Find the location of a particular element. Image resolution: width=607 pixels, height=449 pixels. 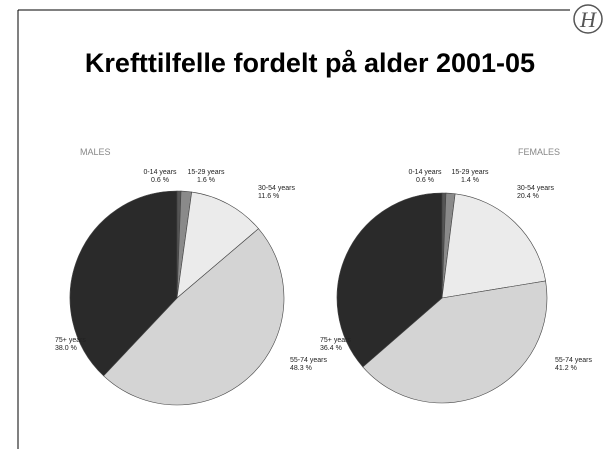

slice-value-label: 36.4 % is located at coordinates (331, 348).